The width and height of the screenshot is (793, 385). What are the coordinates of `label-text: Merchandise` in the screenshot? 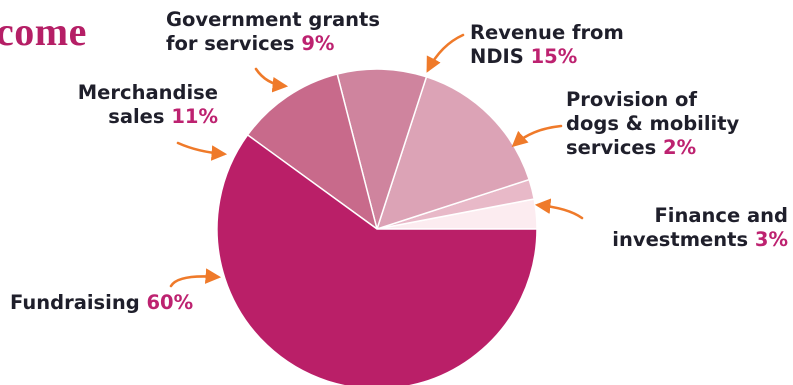 It's located at (147, 92).